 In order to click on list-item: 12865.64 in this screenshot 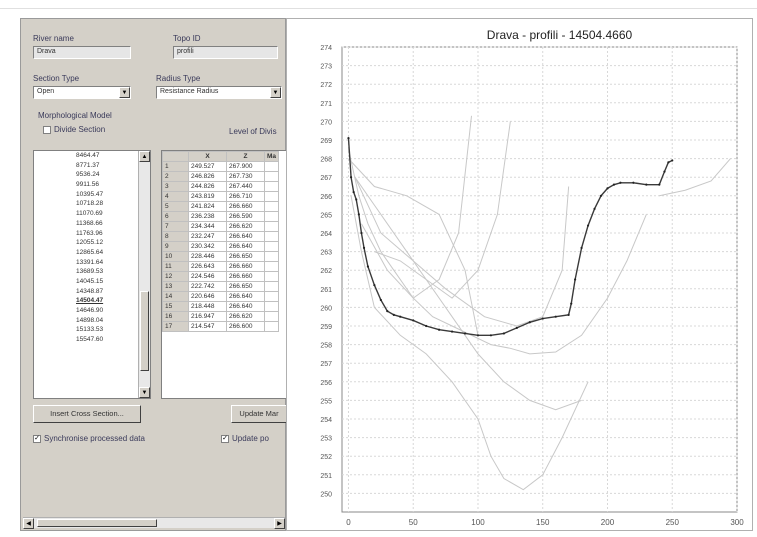, I will do `click(90, 252)`.